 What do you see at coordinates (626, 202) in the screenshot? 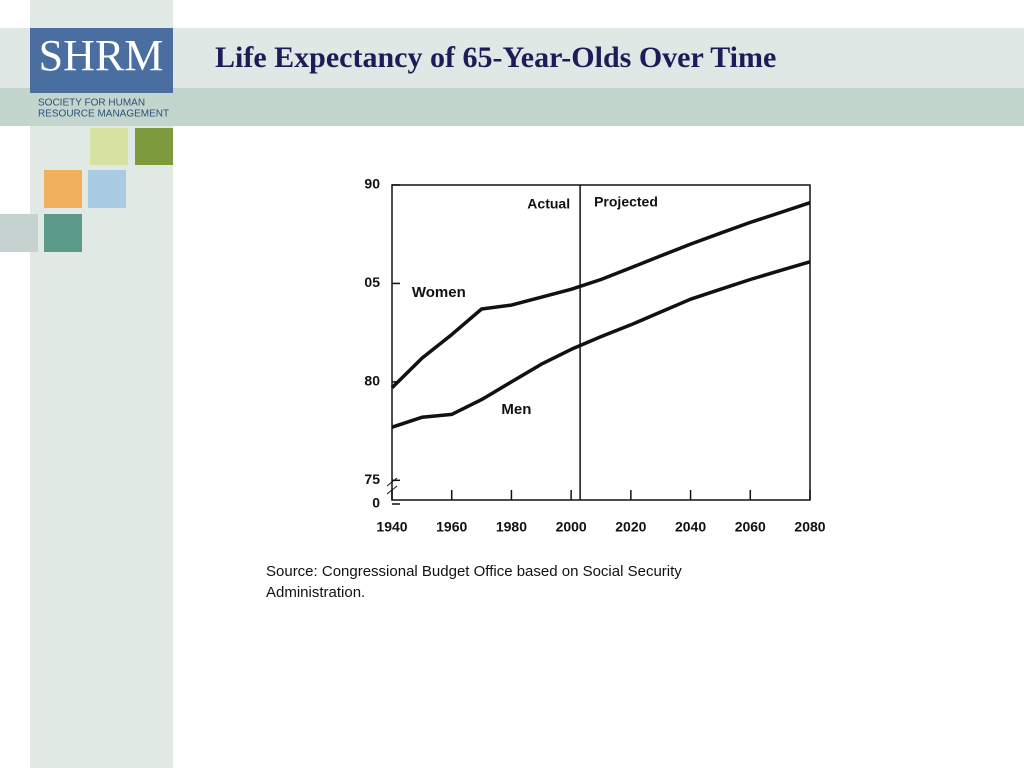
I see `annotation: Projected` at bounding box center [626, 202].